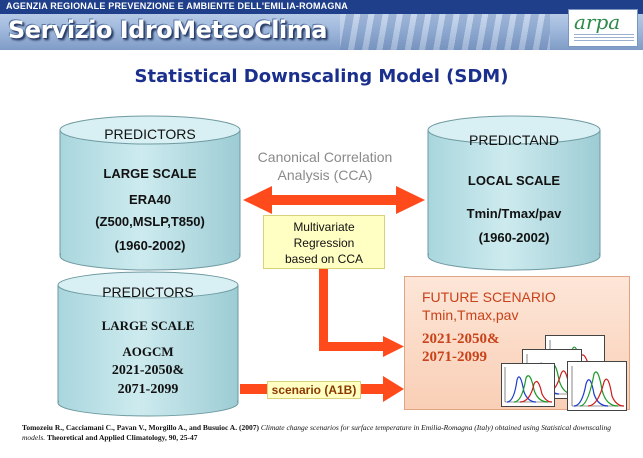 The image size is (643, 458). Describe the element at coordinates (461, 339) in the screenshot. I see `future-scenario-period1: 2021-2050&` at that location.